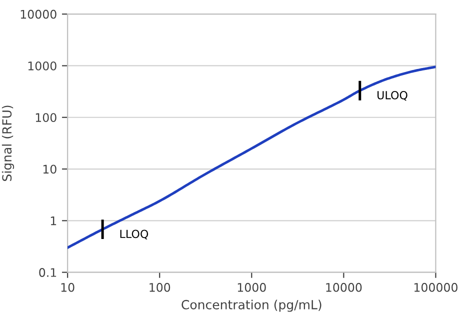 This screenshot has width=466, height=313. I want to click on x-tick-label: 1000, so click(252, 287).